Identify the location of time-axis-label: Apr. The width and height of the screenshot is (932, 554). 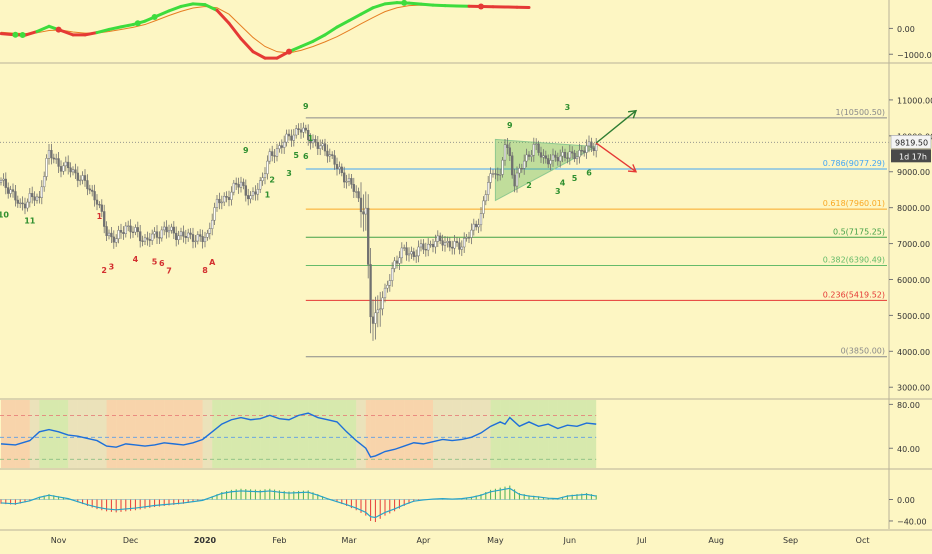
(423, 540).